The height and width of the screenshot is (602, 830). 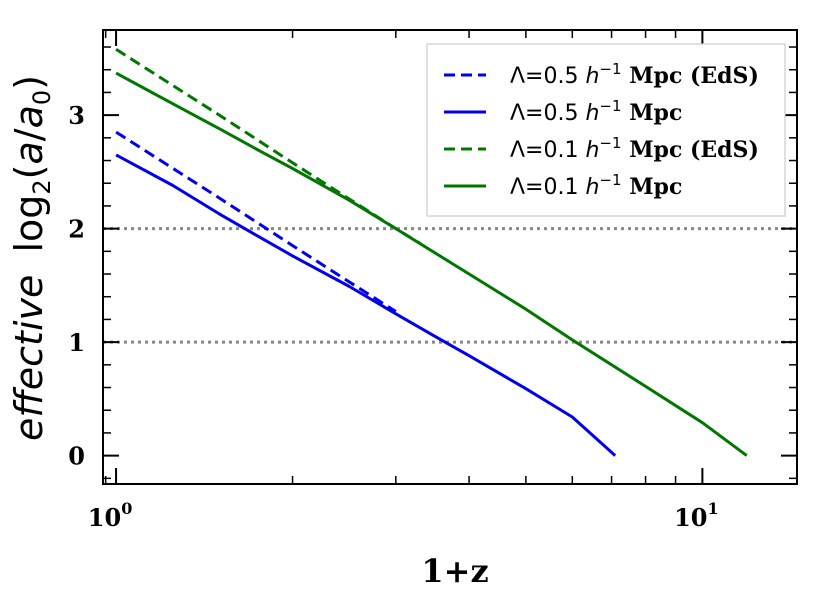 I want to click on legend-label-2: Λ=0.5 h−1 Mpc, so click(x=596, y=111).